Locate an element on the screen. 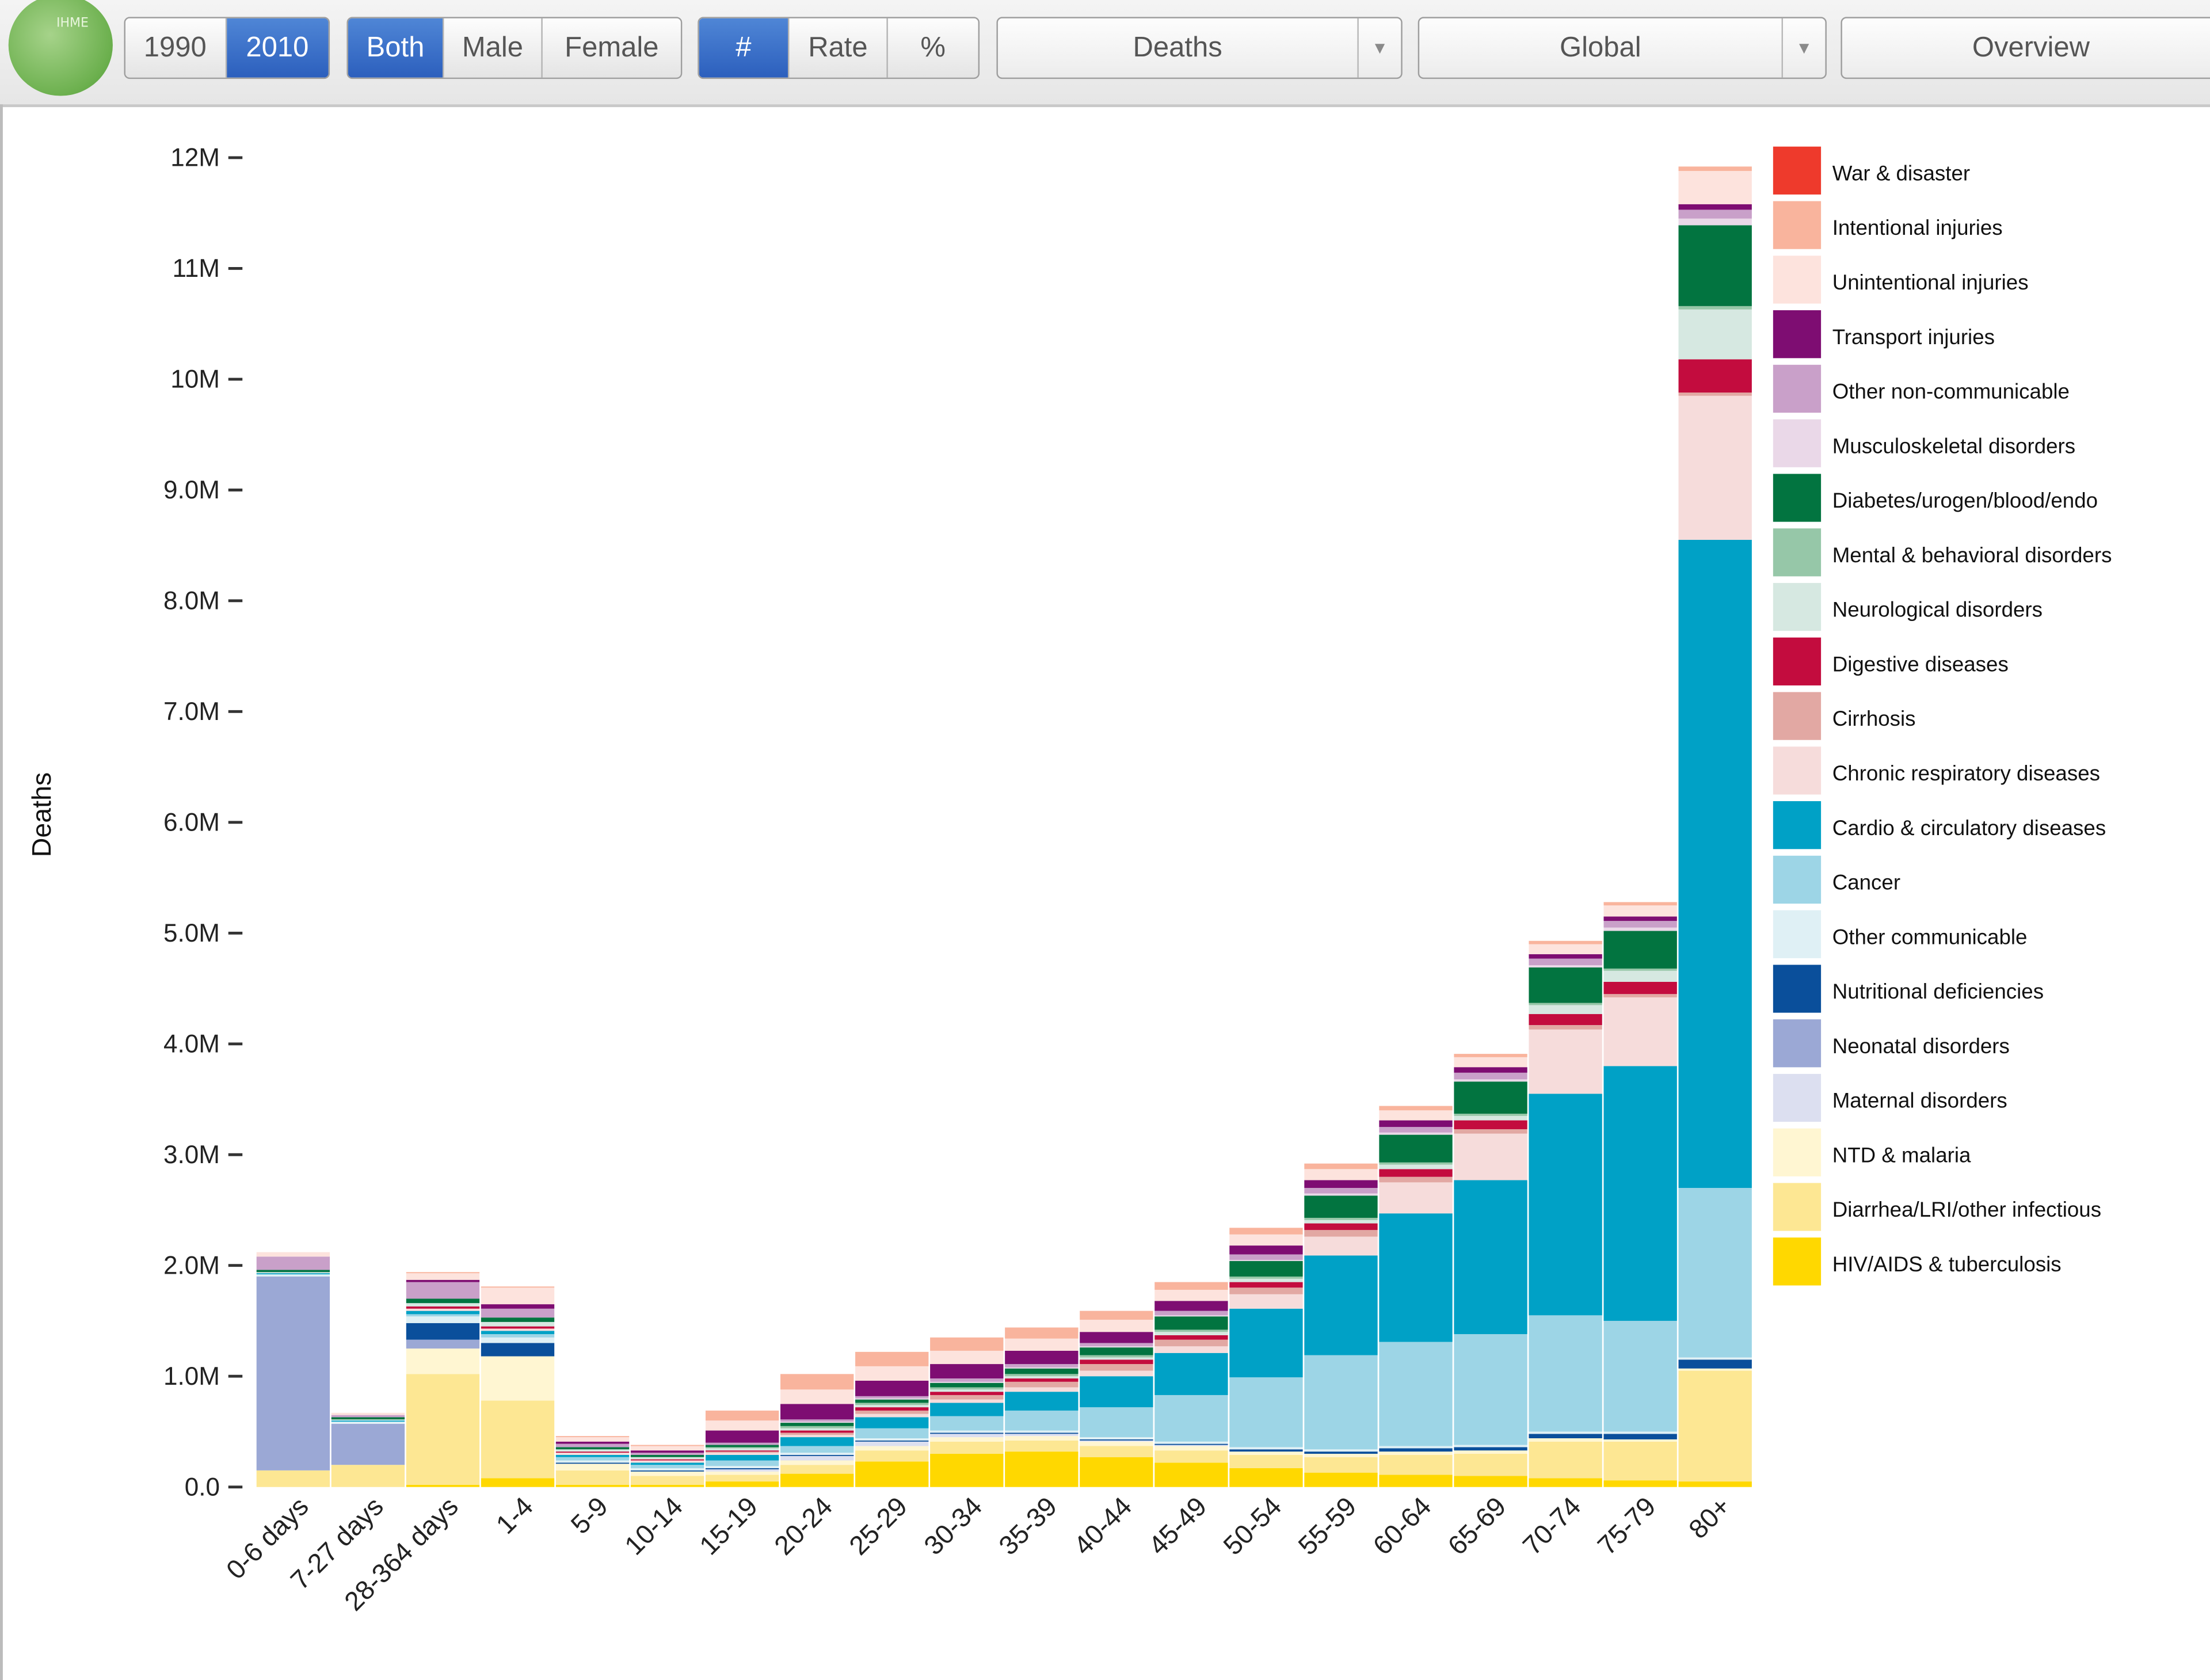 The height and width of the screenshot is (1680, 2210). legend-label: Neonatal disorders is located at coordinates (1921, 1046).